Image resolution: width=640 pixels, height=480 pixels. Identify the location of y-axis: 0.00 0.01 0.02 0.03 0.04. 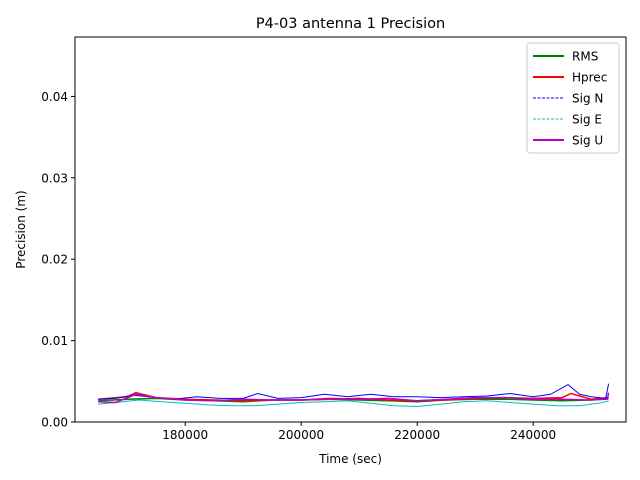
(58, 260).